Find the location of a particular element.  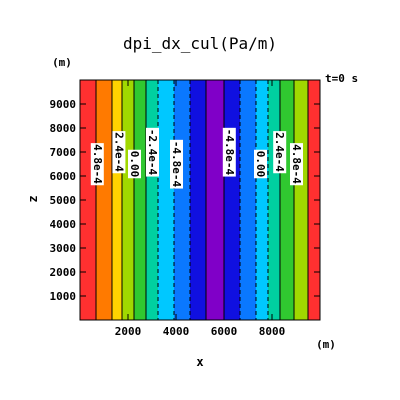

x-tick-label-3: 8000 is located at coordinates (272, 331).